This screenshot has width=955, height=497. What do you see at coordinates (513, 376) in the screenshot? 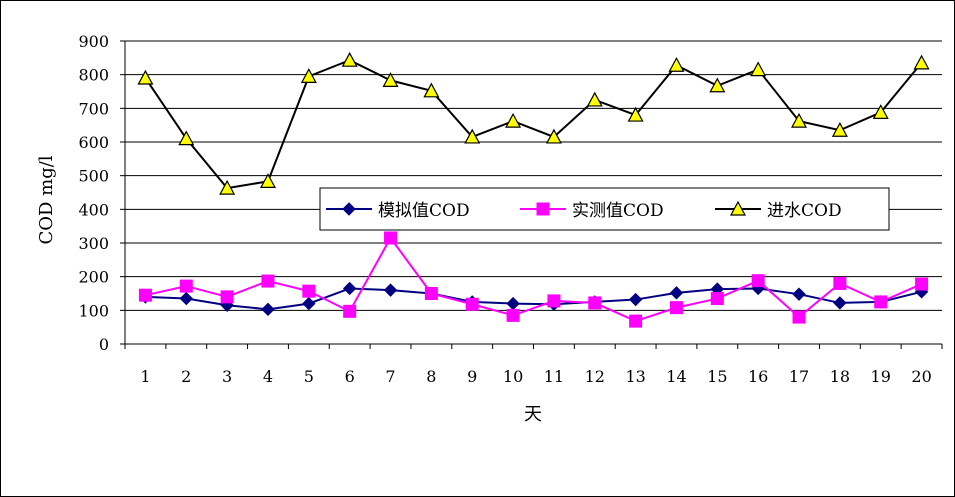
I see `x-tick-label: 10` at bounding box center [513, 376].